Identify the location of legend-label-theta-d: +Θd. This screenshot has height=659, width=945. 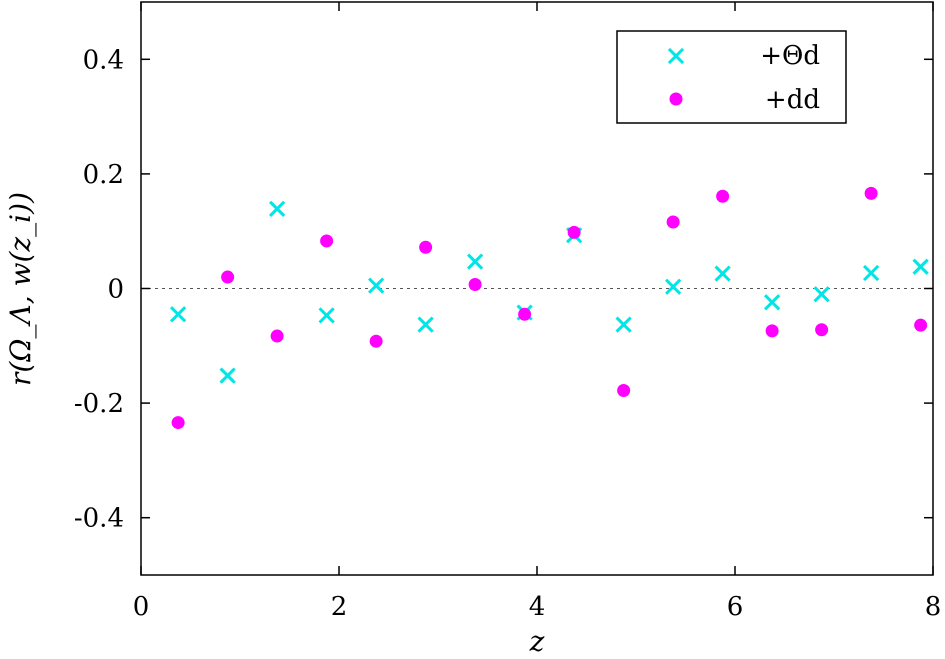
(790, 56).